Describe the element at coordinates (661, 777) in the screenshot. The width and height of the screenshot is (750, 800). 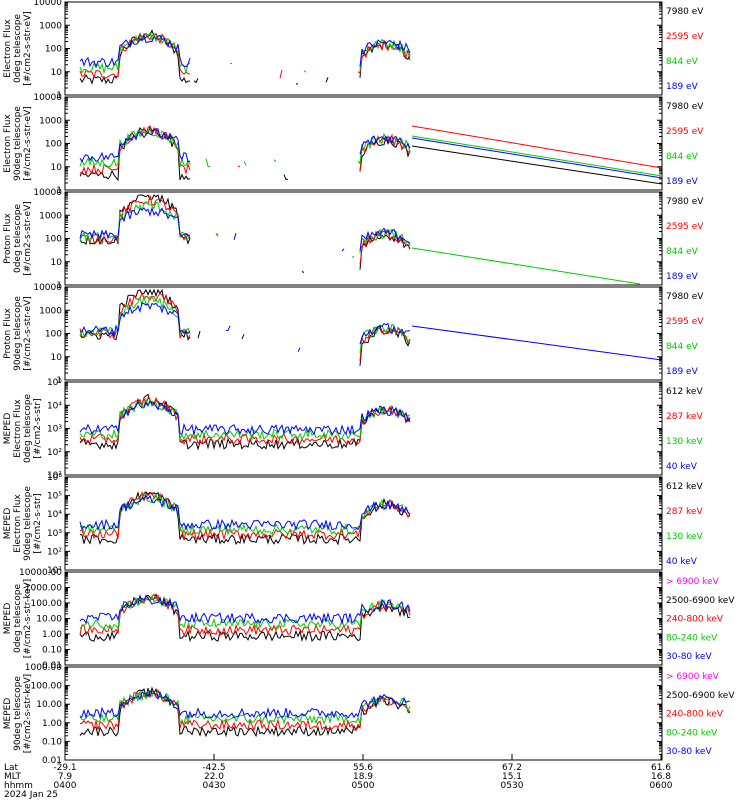
I see `x-tick-label: 16.8` at that location.